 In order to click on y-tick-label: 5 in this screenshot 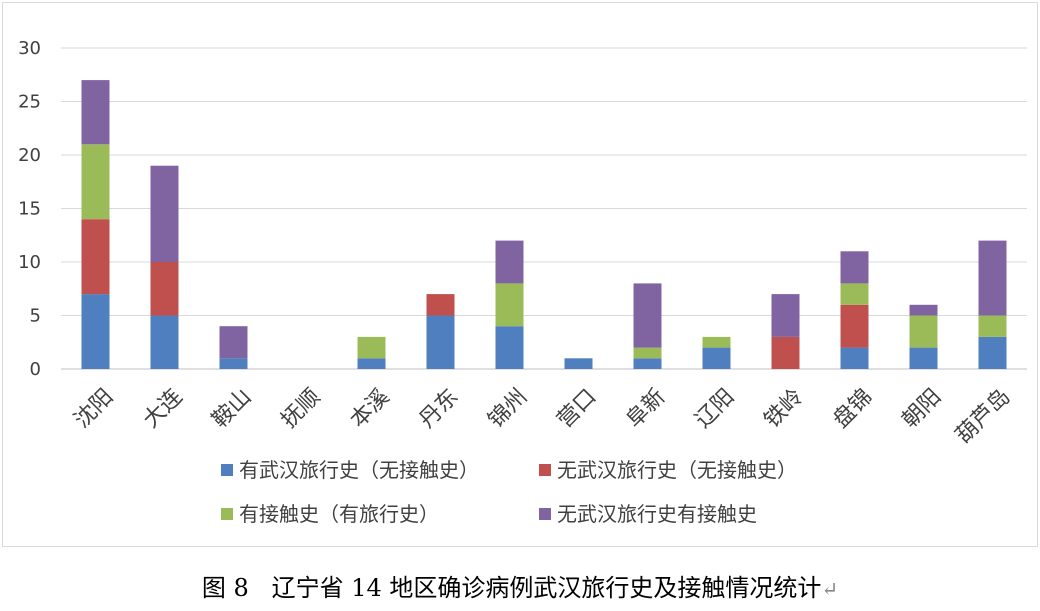, I will do `click(35, 316)`.